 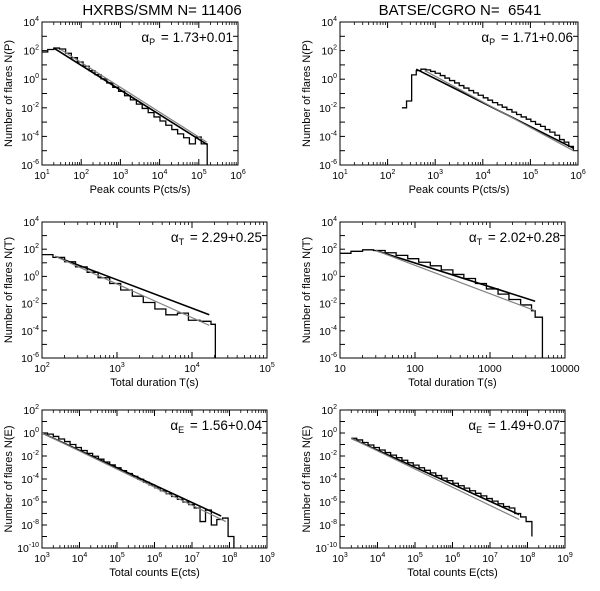 What do you see at coordinates (160, 175) in the screenshot?
I see `x-tick-label: 10⁴` at bounding box center [160, 175].